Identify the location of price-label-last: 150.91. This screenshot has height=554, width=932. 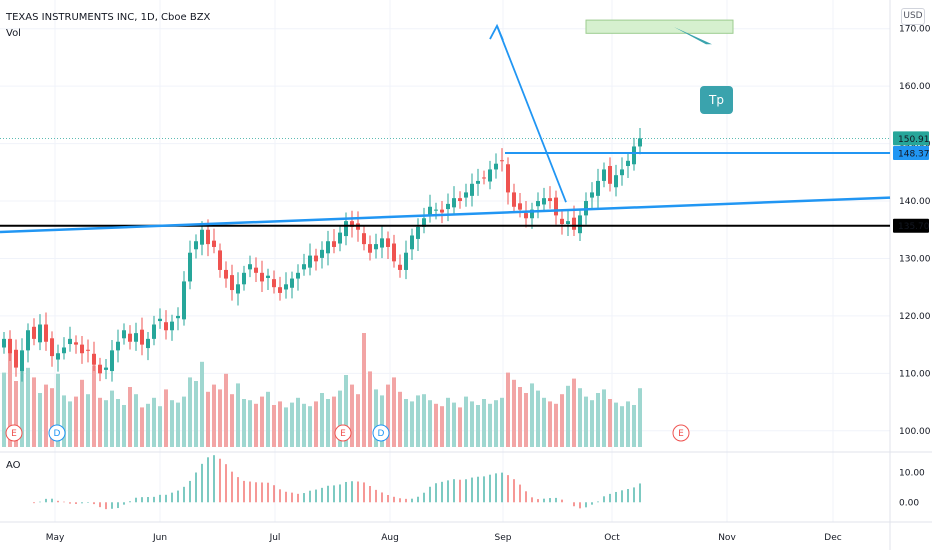
(911, 138).